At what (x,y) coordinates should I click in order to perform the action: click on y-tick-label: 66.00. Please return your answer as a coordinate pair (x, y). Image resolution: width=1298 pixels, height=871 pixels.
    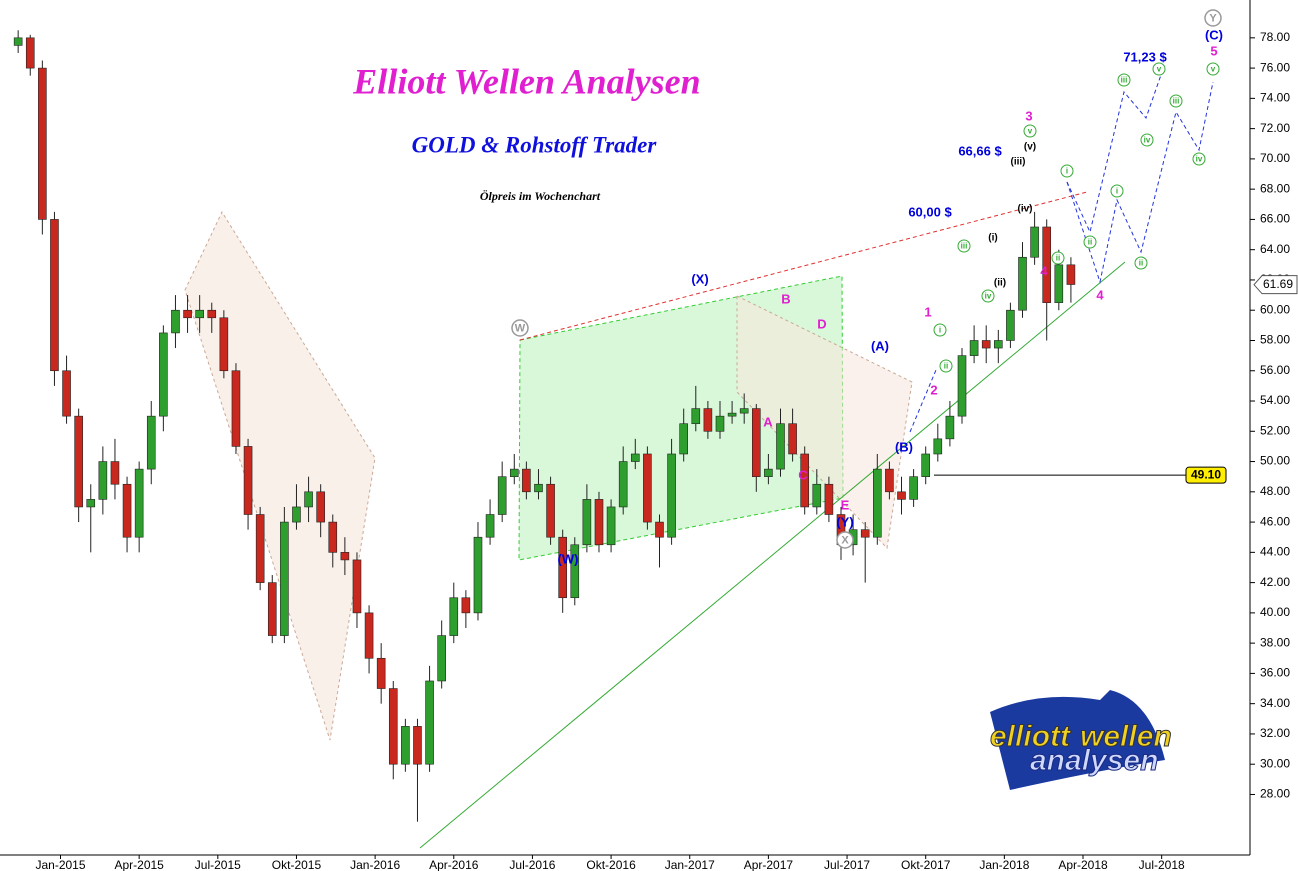
    Looking at the image, I should click on (1275, 219).